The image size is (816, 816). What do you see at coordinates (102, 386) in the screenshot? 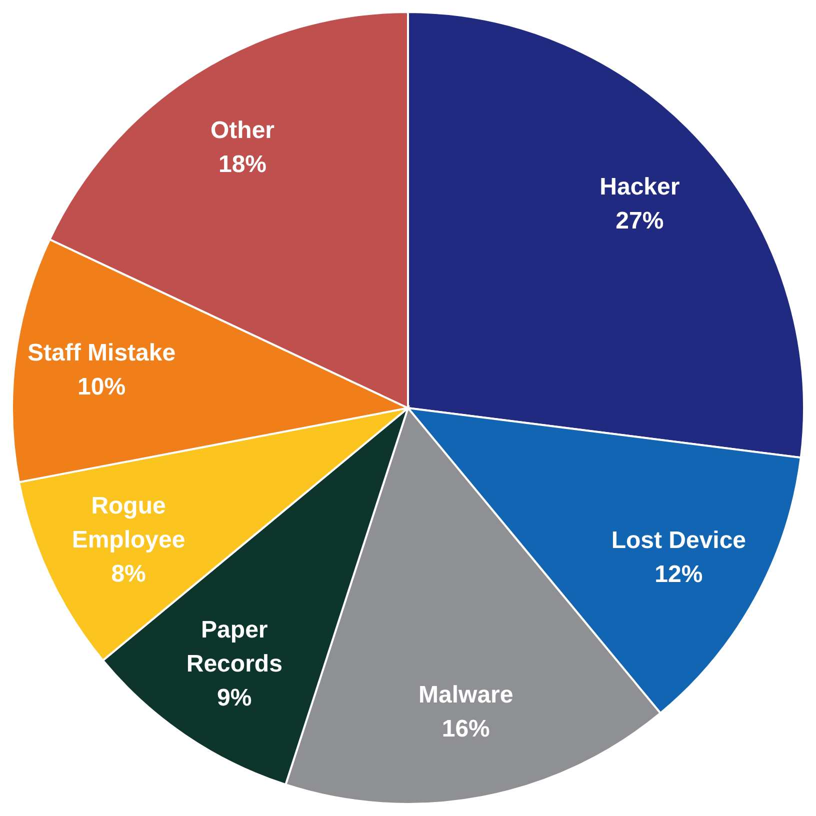
I see `data-label: 10%` at bounding box center [102, 386].